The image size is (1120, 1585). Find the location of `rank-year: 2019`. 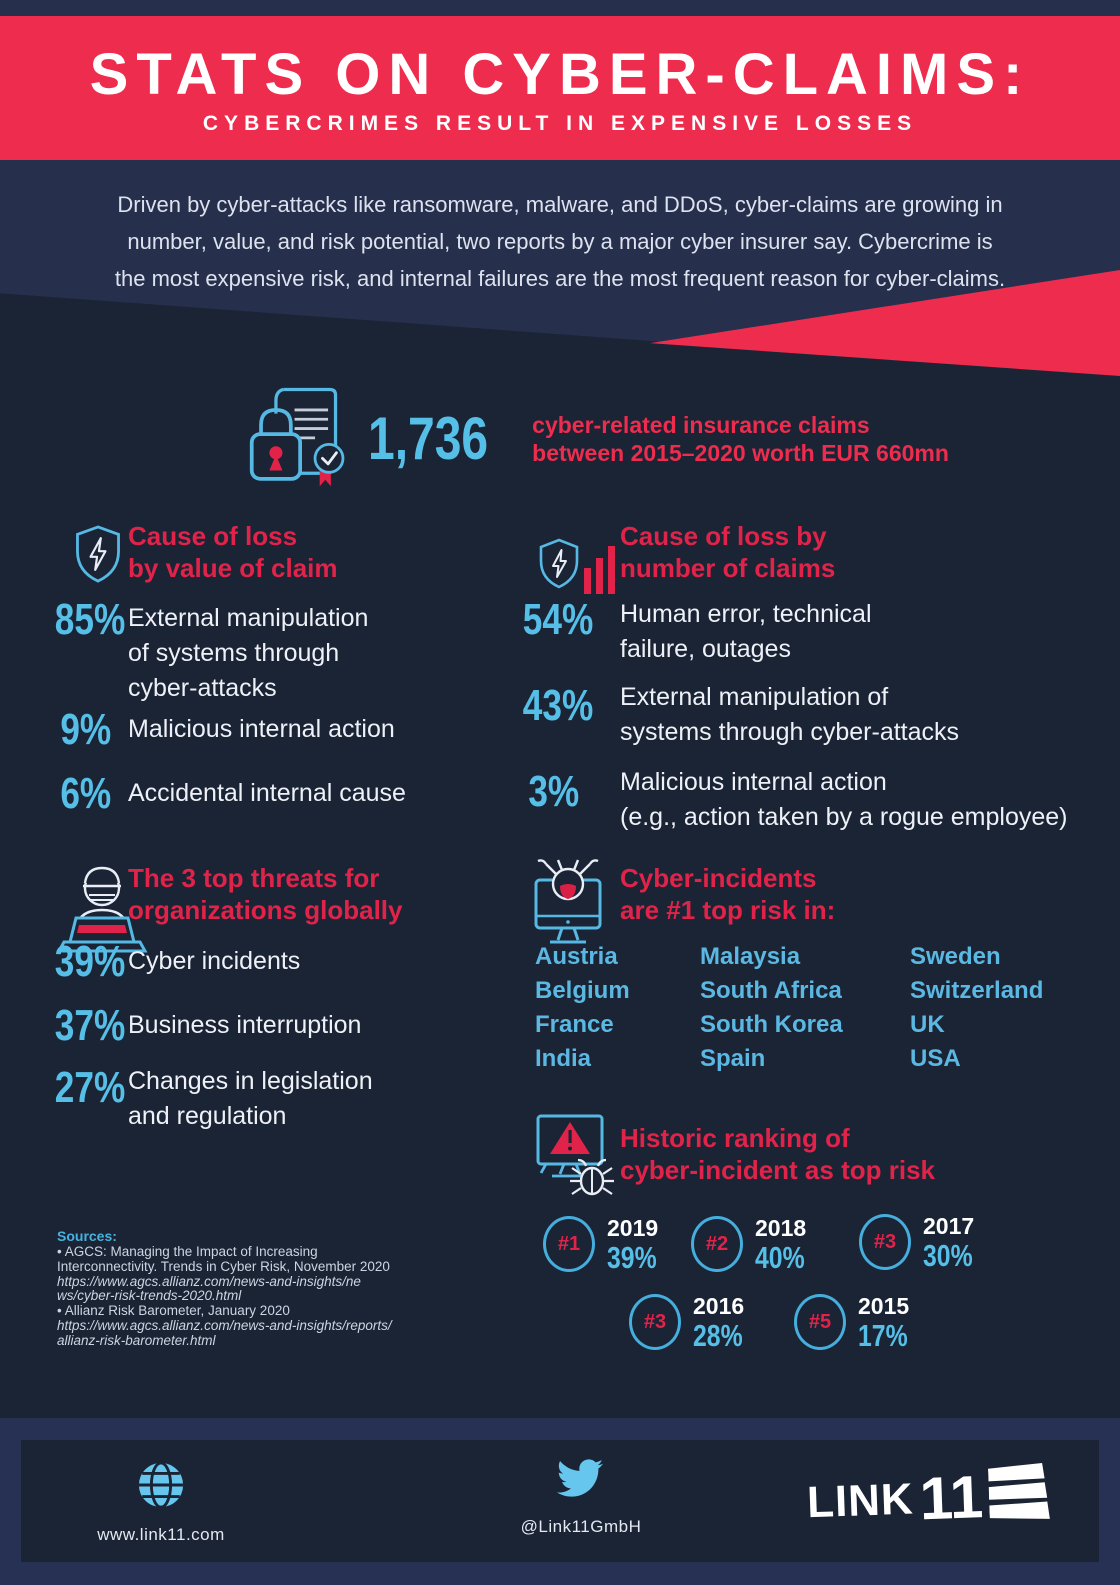

rank-year: 2019 is located at coordinates (633, 1228).